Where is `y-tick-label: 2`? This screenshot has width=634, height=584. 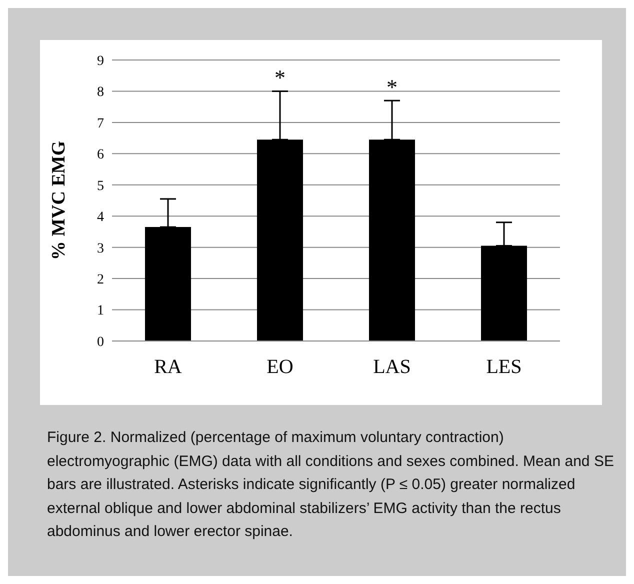
y-tick-label: 2 is located at coordinates (100, 280).